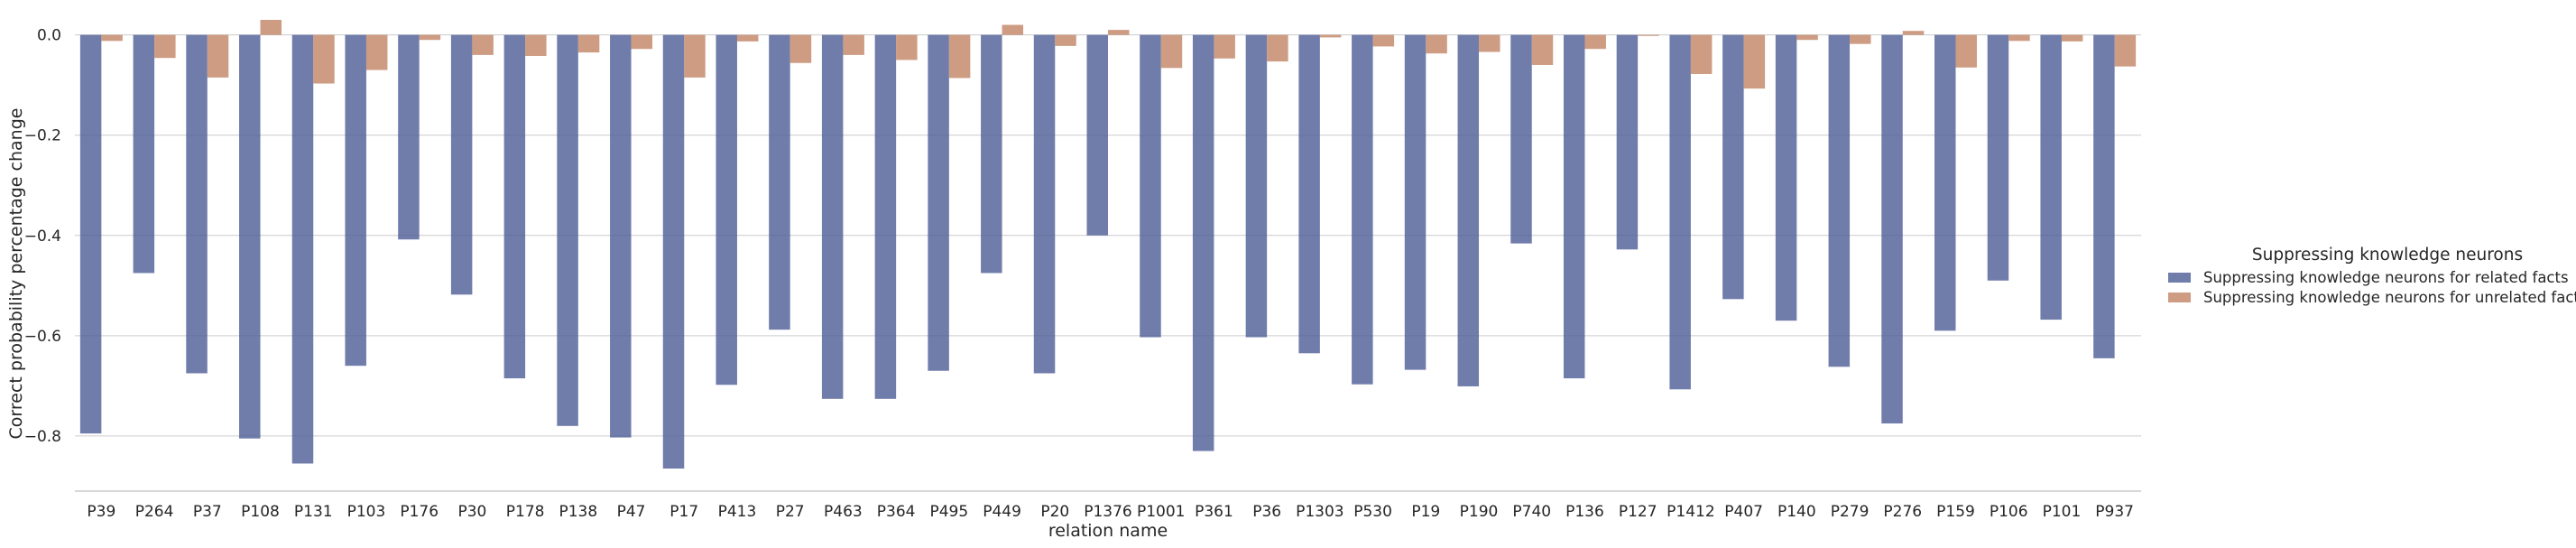 The image size is (2576, 548). I want to click on x-tick-label: P101, so click(2062, 512).